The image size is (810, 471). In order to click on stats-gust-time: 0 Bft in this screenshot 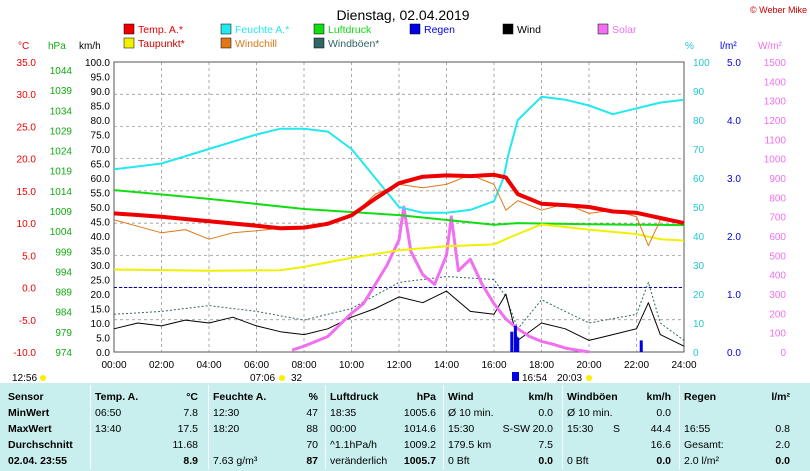, I will do `click(578, 461)`.